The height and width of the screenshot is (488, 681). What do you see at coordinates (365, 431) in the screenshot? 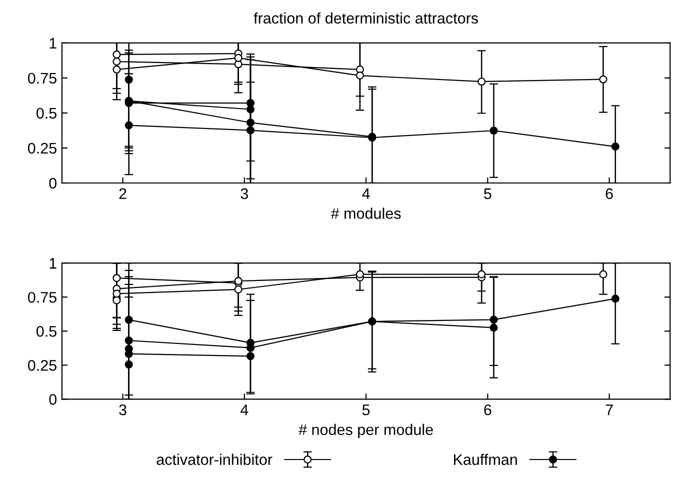
I see `x-axis-title: # nodes per module` at bounding box center [365, 431].